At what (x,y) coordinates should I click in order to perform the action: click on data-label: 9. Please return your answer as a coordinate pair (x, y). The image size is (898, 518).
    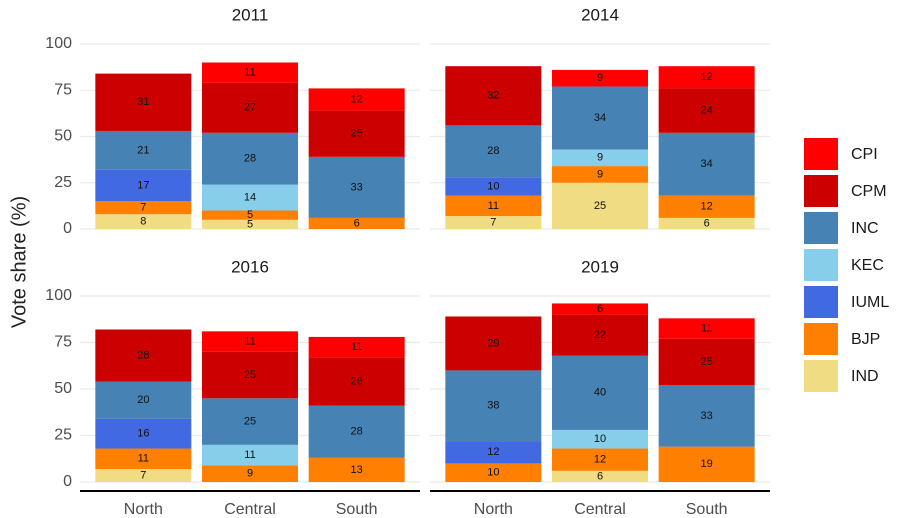
    Looking at the image, I should click on (600, 174).